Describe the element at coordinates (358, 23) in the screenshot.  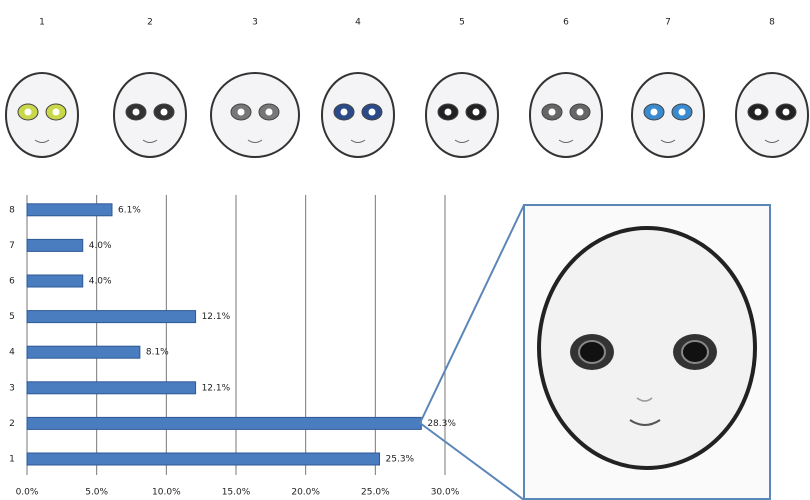
I see `face-label: 4` at that location.